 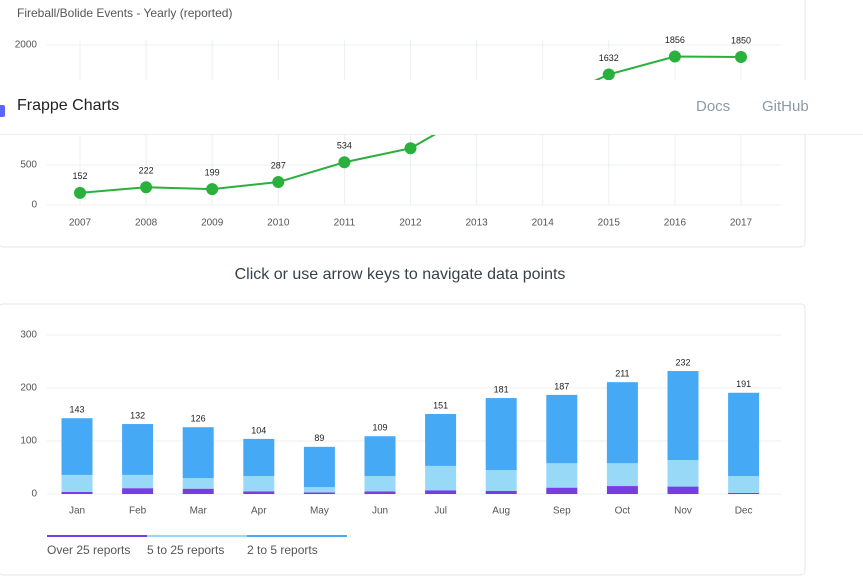 What do you see at coordinates (623, 511) in the screenshot?
I see `x-tick-label: Oct` at bounding box center [623, 511].